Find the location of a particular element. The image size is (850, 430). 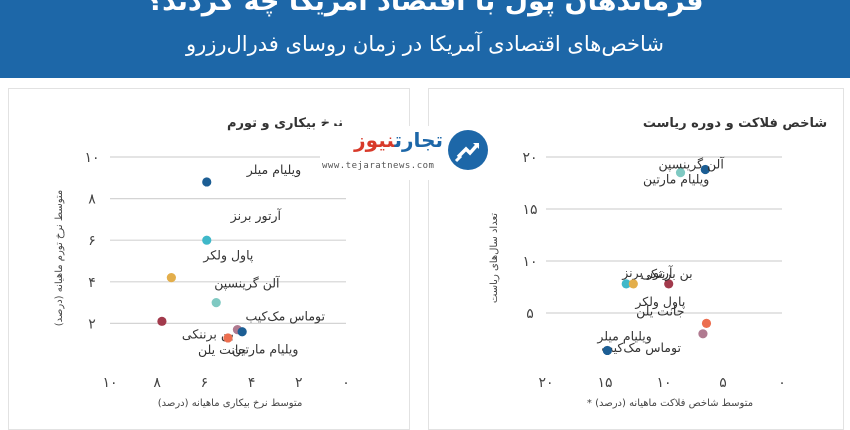

unemployment-x-axis-label: متوسط نرخ بیکاری ماهیانه (درصد) is located at coordinates (230, 403).